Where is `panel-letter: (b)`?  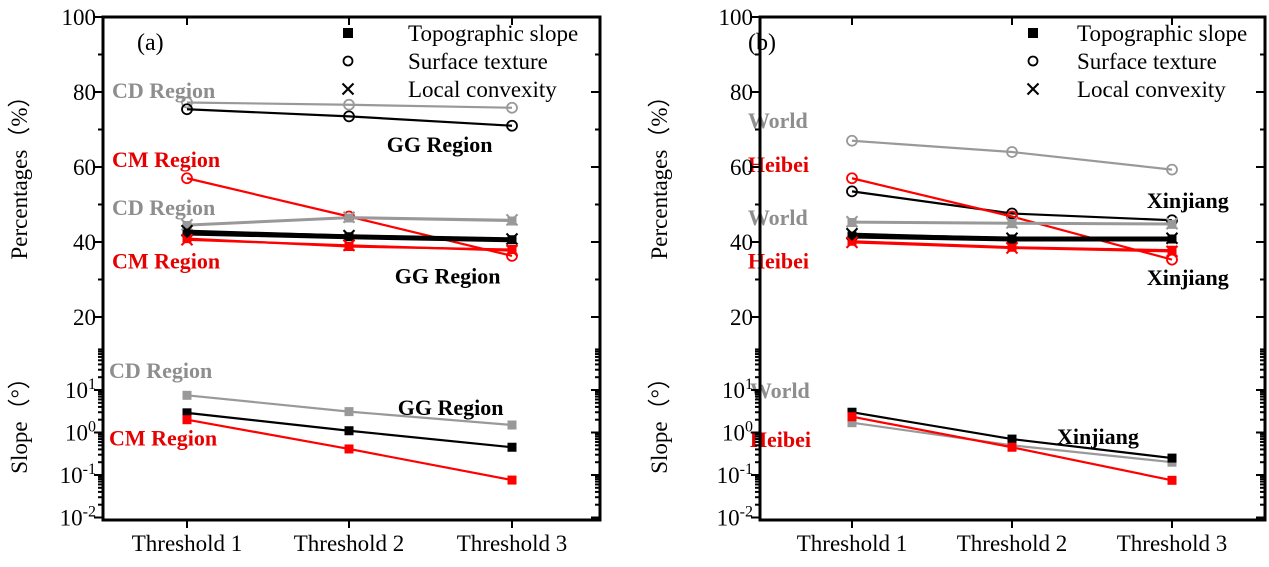
panel-letter: (b) is located at coordinates (762, 43).